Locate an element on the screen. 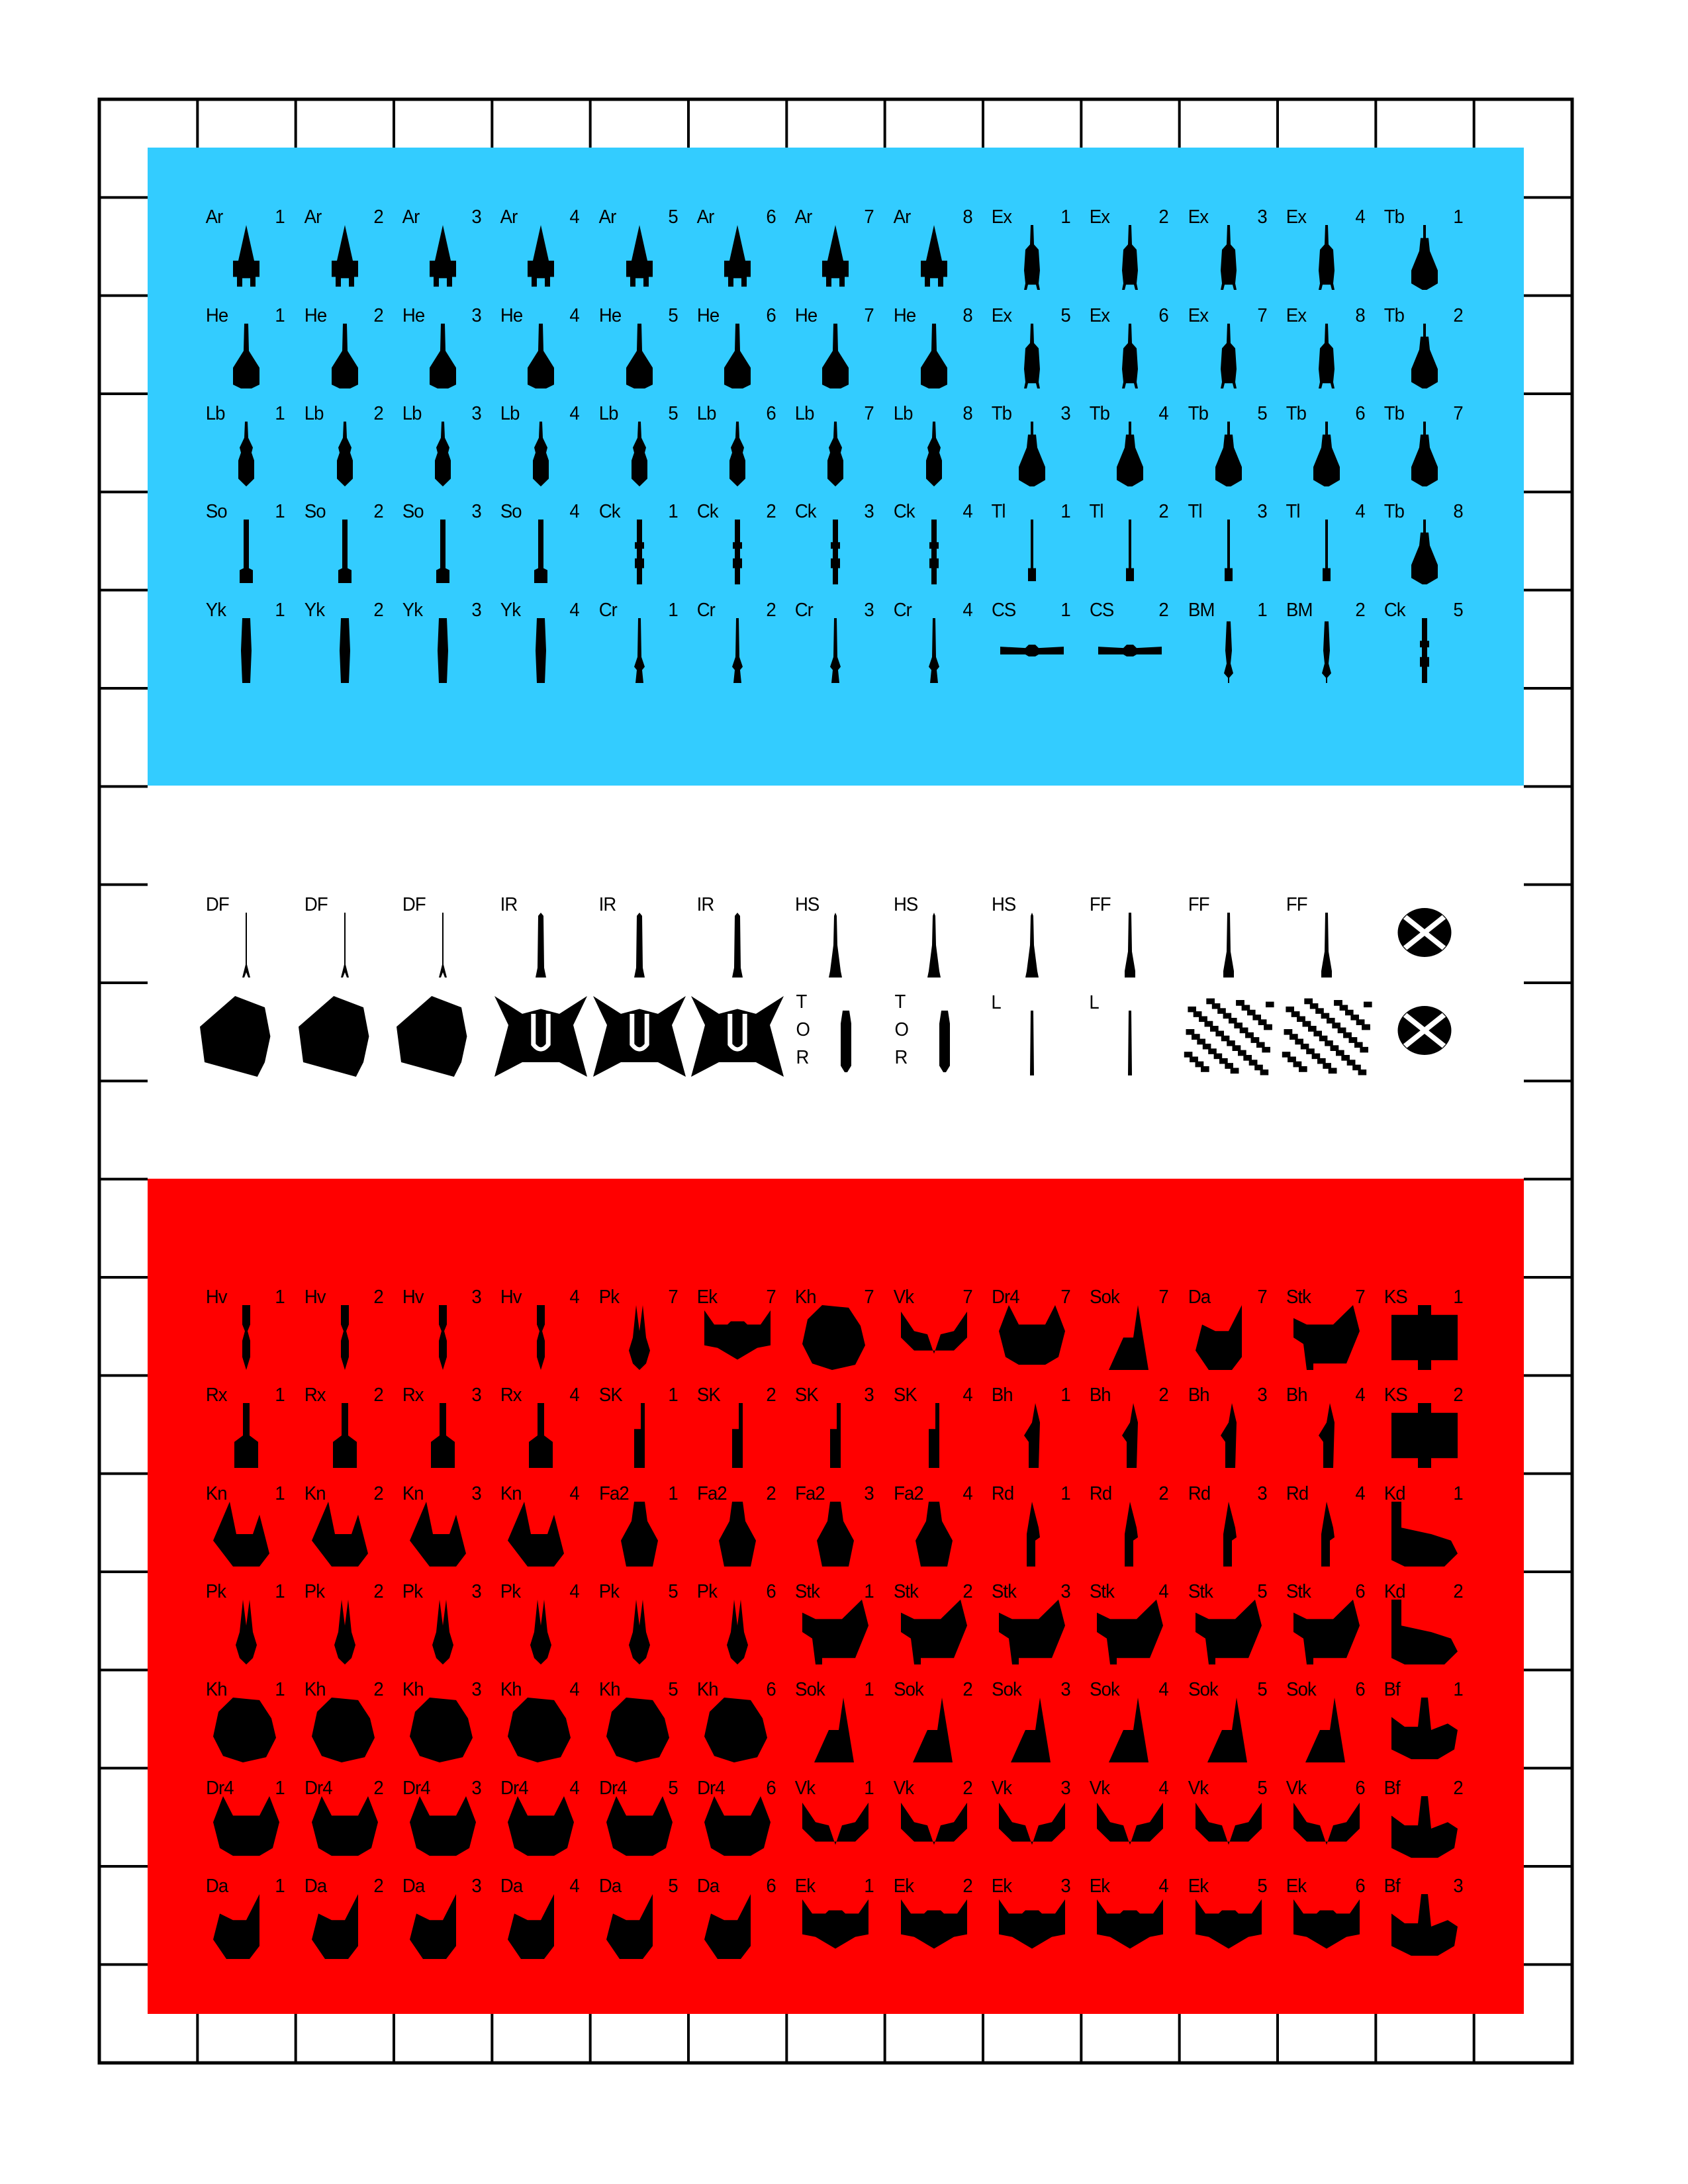  counter-kh-1: Kh 1 is located at coordinates (246, 1719).